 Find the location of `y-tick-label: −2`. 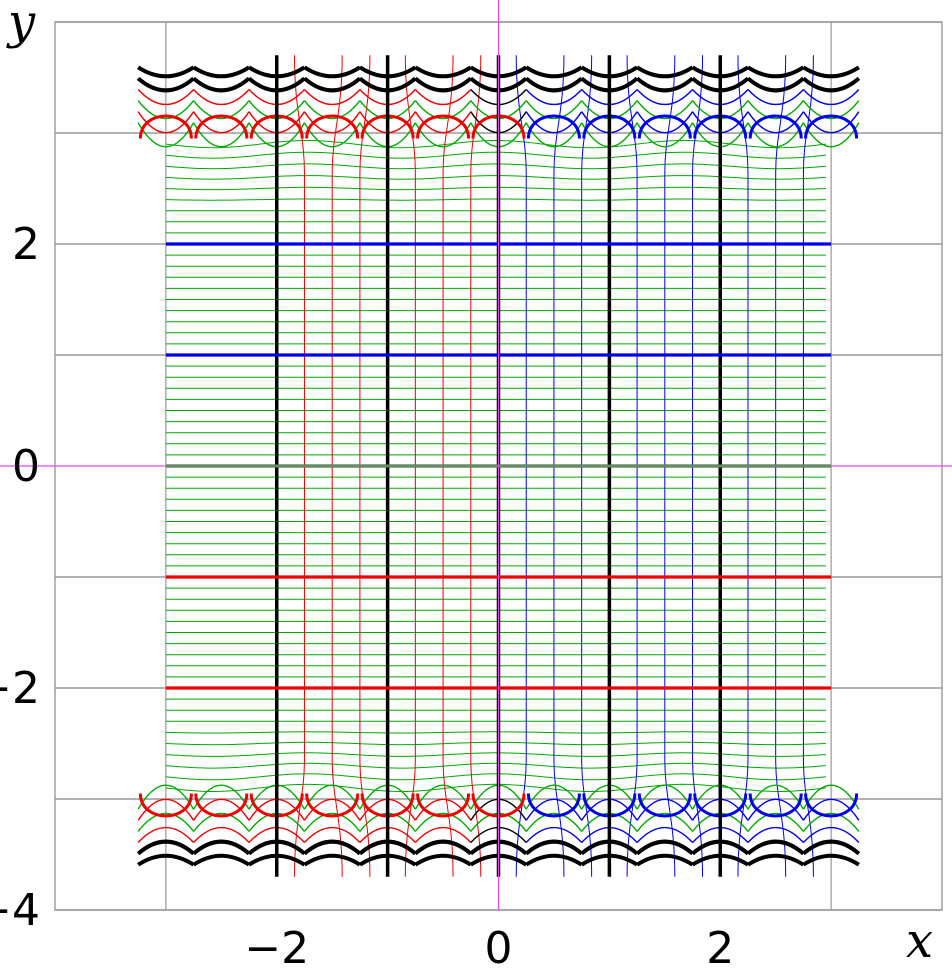

y-tick-label: −2 is located at coordinates (20, 688).